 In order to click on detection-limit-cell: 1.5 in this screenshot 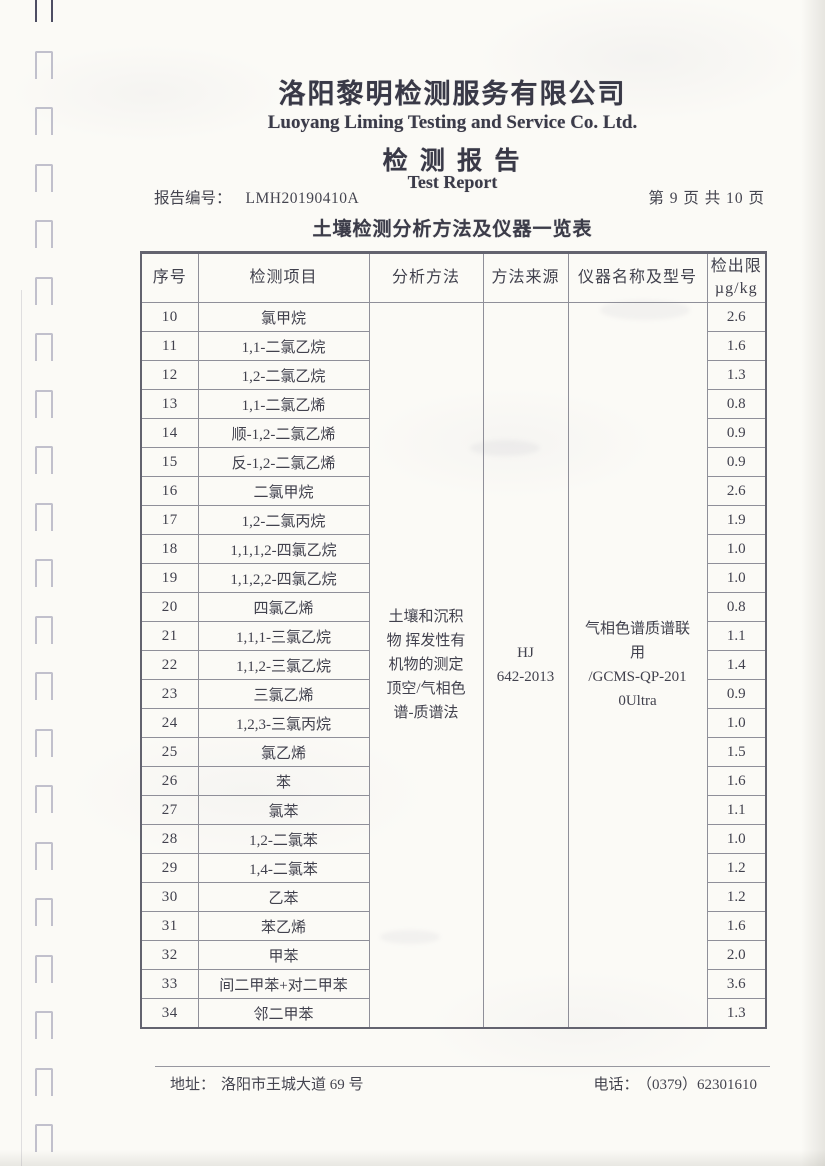, I will do `click(736, 752)`.